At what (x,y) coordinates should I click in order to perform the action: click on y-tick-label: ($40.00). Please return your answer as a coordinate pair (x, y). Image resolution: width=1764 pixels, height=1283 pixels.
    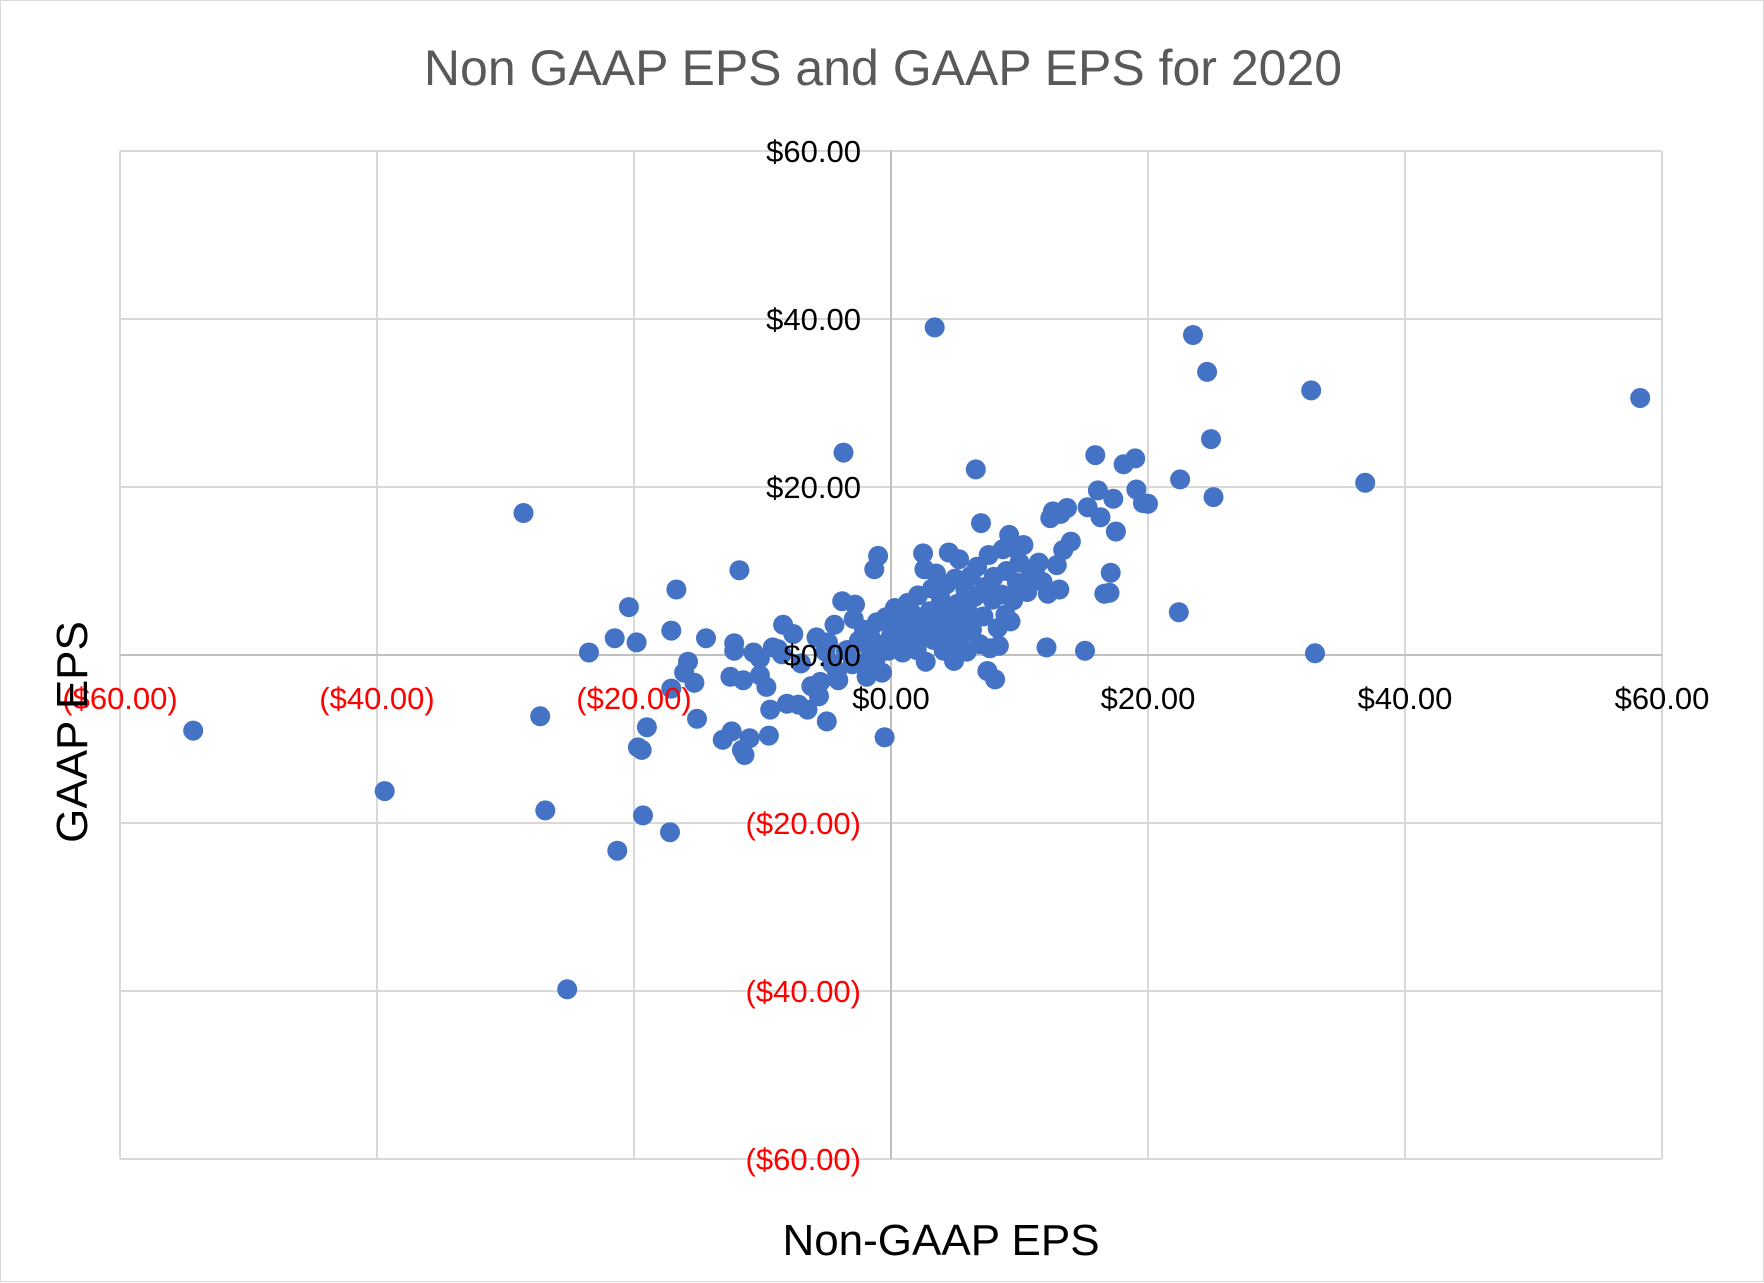
    Looking at the image, I should click on (803, 991).